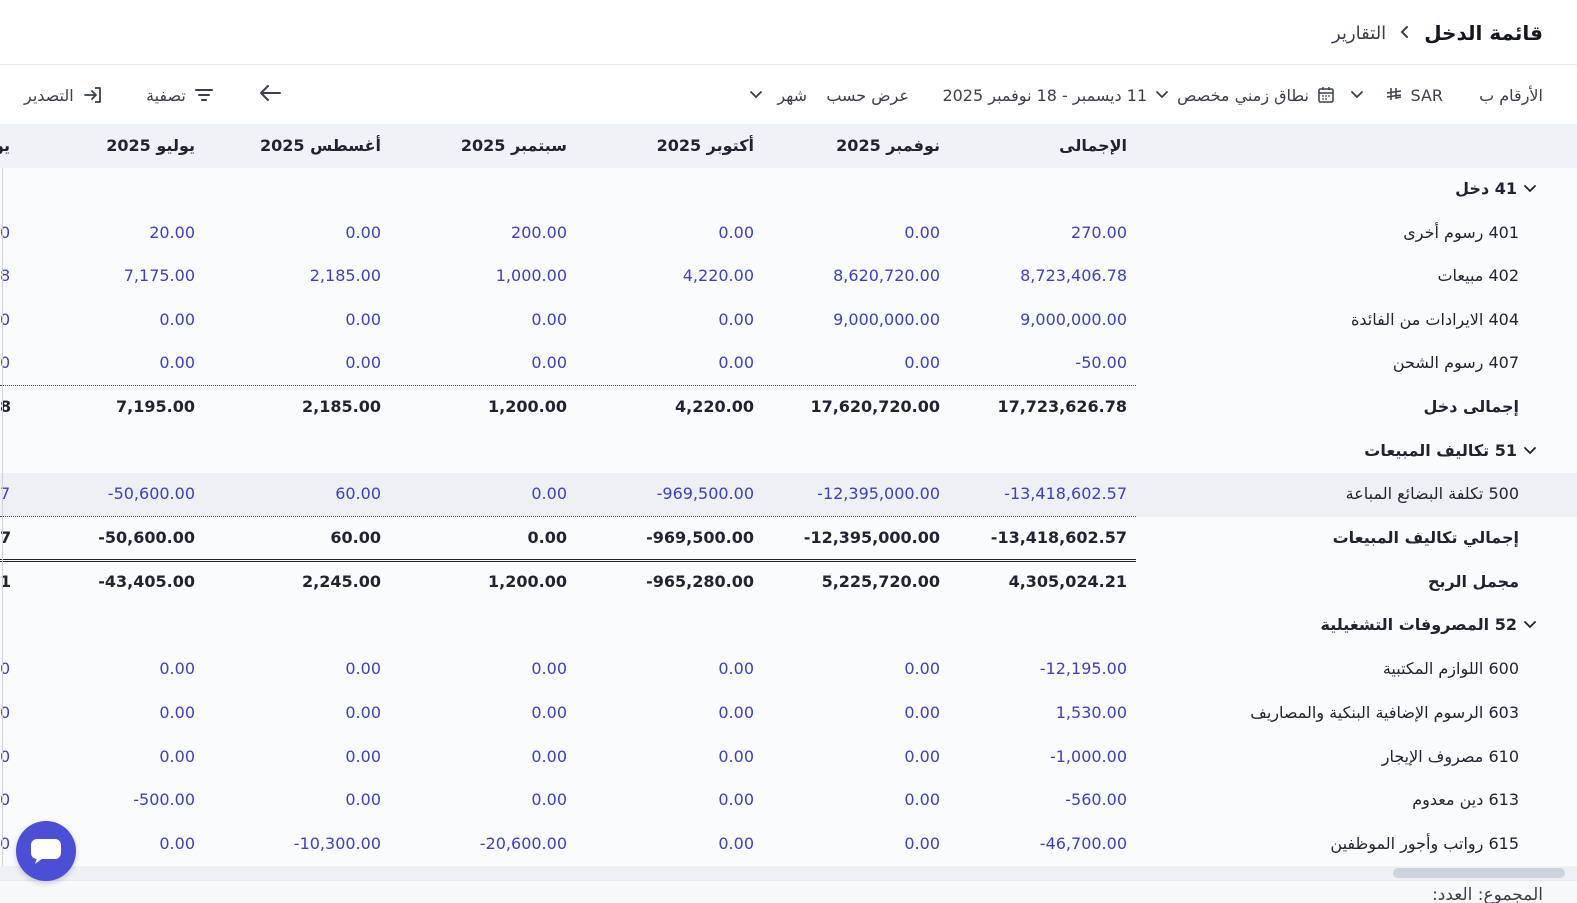  Describe the element at coordinates (1359, 33) in the screenshot. I see `breadcrumb-reports-link: التقارير` at that location.